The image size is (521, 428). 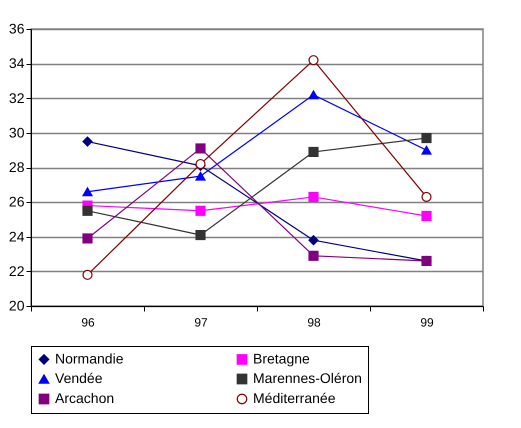 What do you see at coordinates (294, 398) in the screenshot?
I see `legend-label: Méditerranée` at bounding box center [294, 398].